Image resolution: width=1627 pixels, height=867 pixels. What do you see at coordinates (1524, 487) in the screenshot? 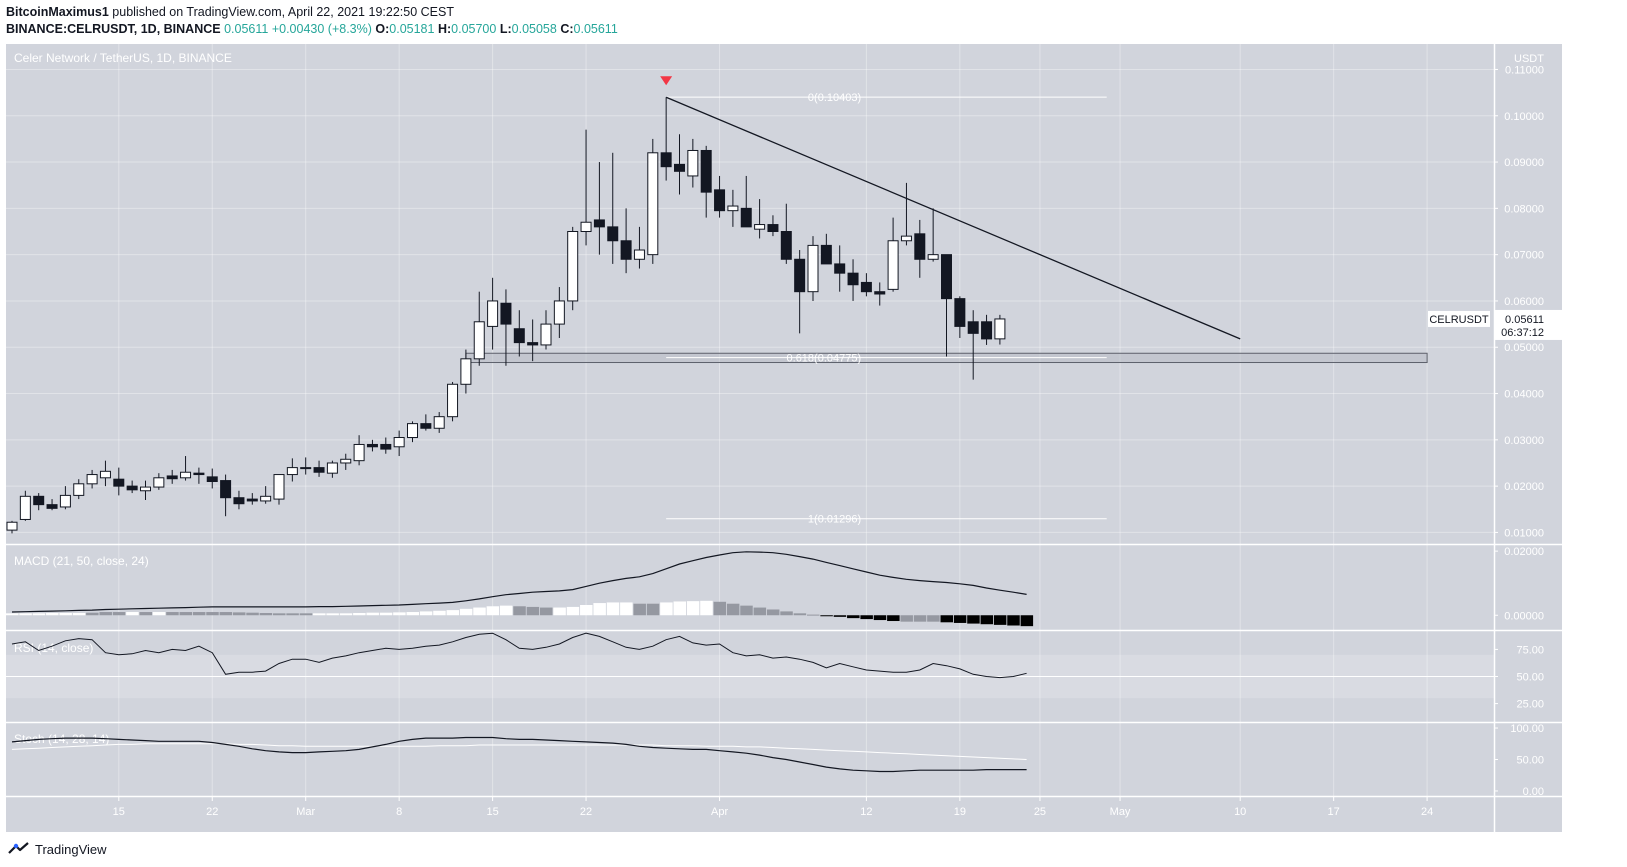
I see `price-tick-label: 0.02000` at bounding box center [1524, 487].